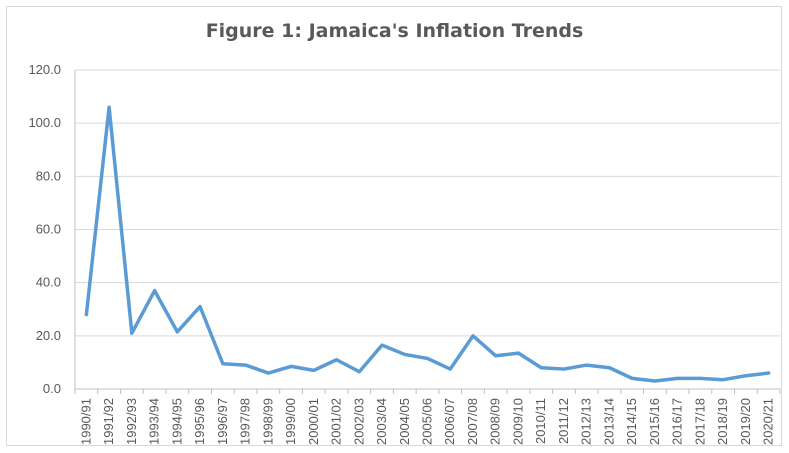 The image size is (789, 453). I want to click on x-tick-label: 1999/00, so click(290, 421).